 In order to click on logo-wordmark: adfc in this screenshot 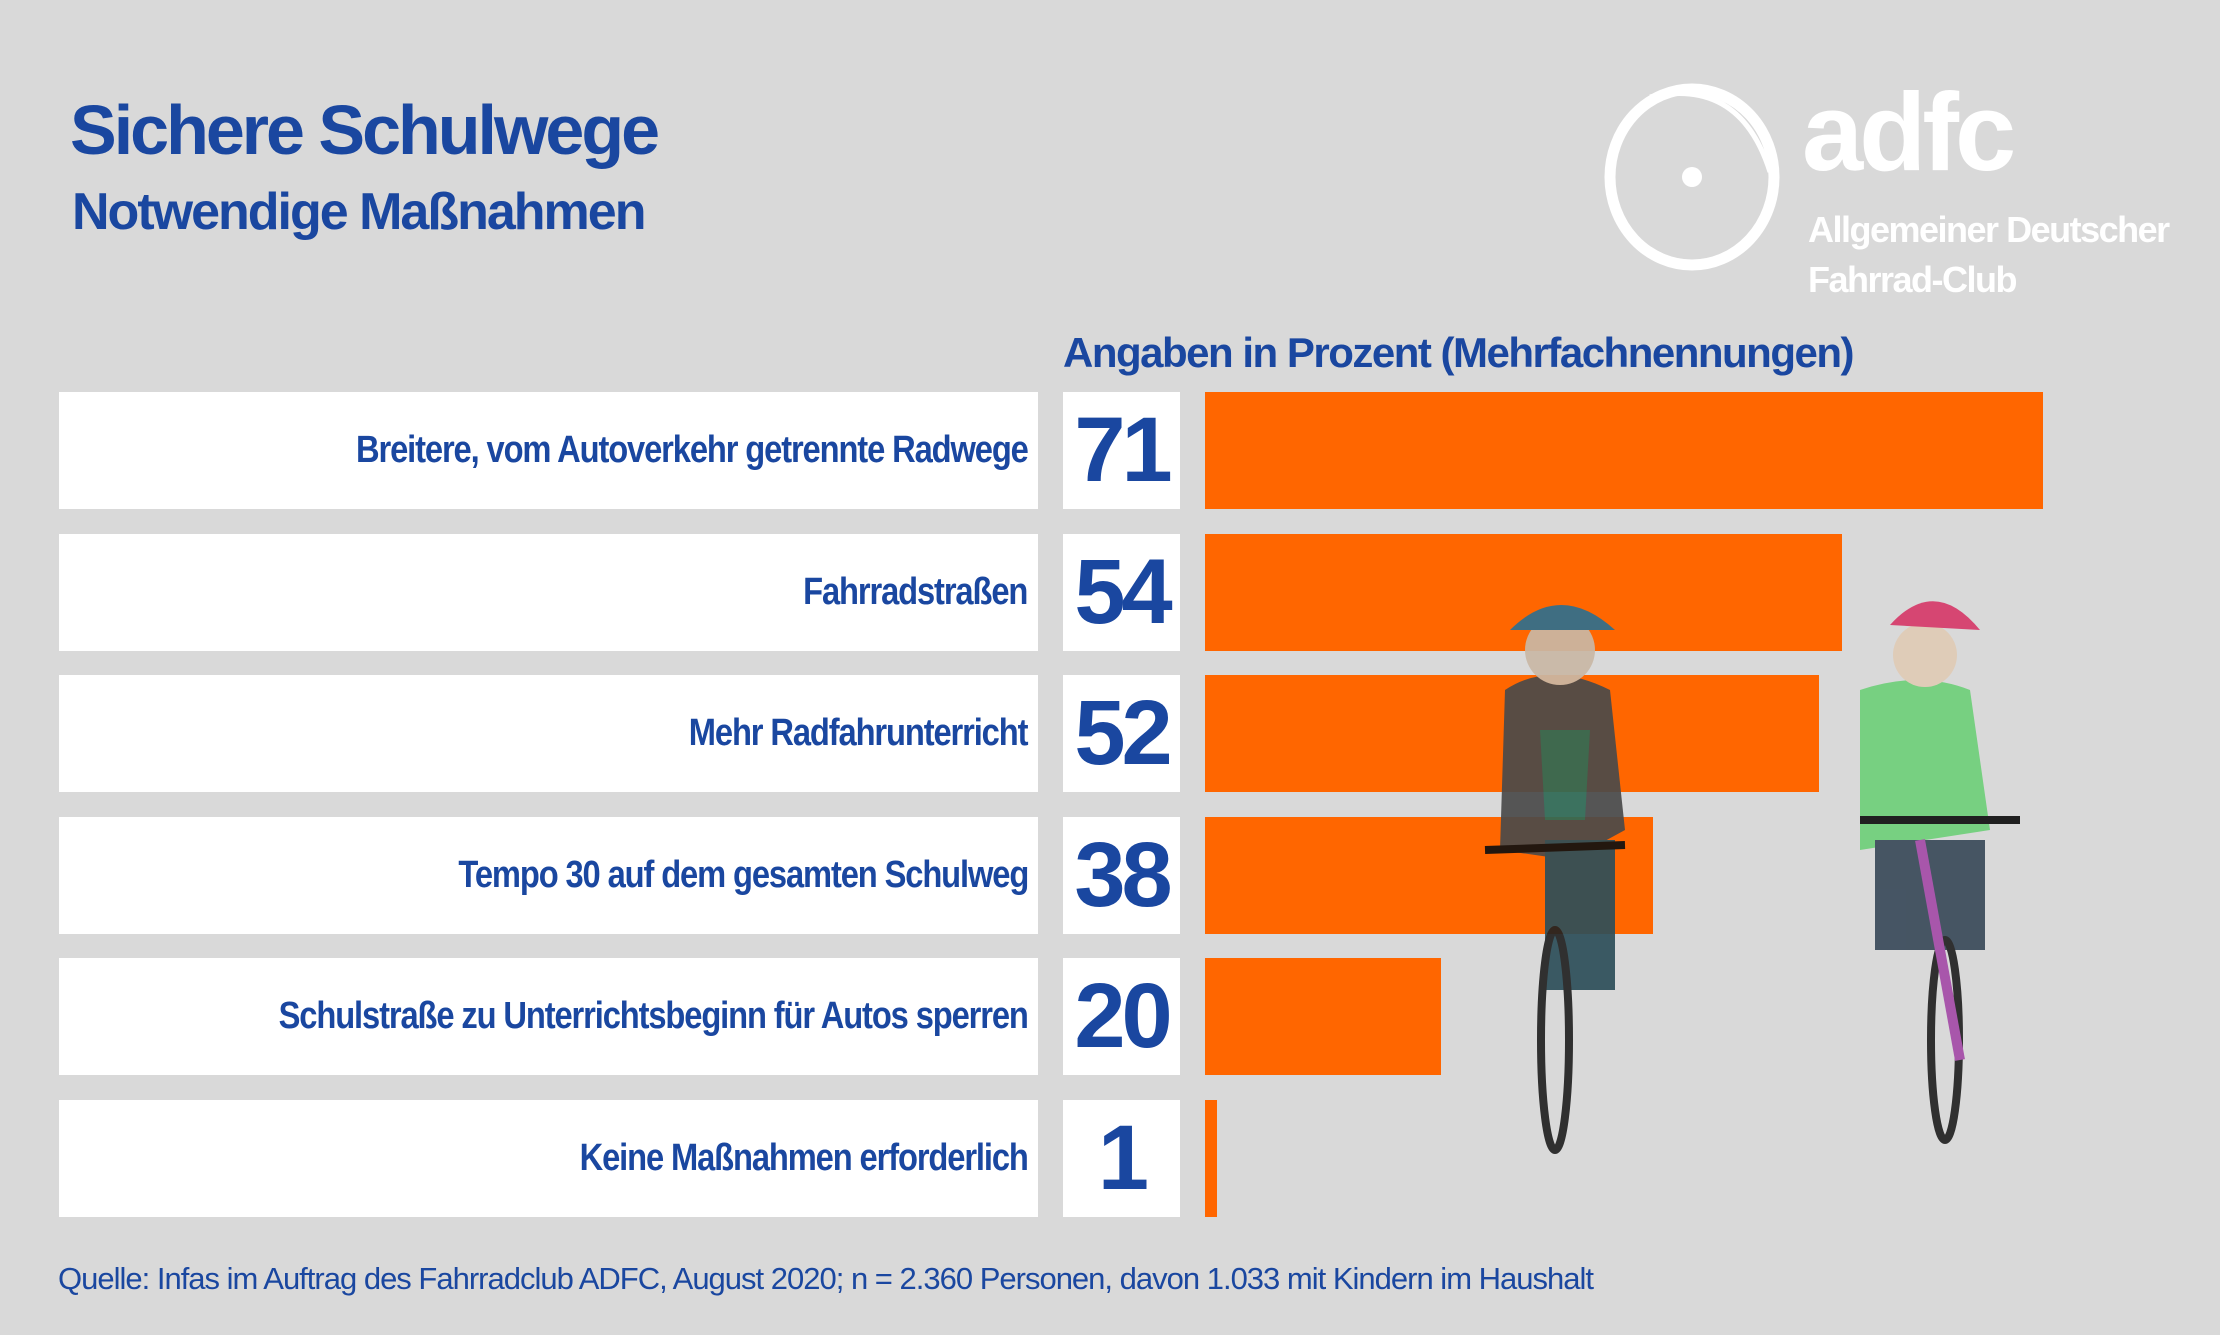, I will do `click(1907, 132)`.